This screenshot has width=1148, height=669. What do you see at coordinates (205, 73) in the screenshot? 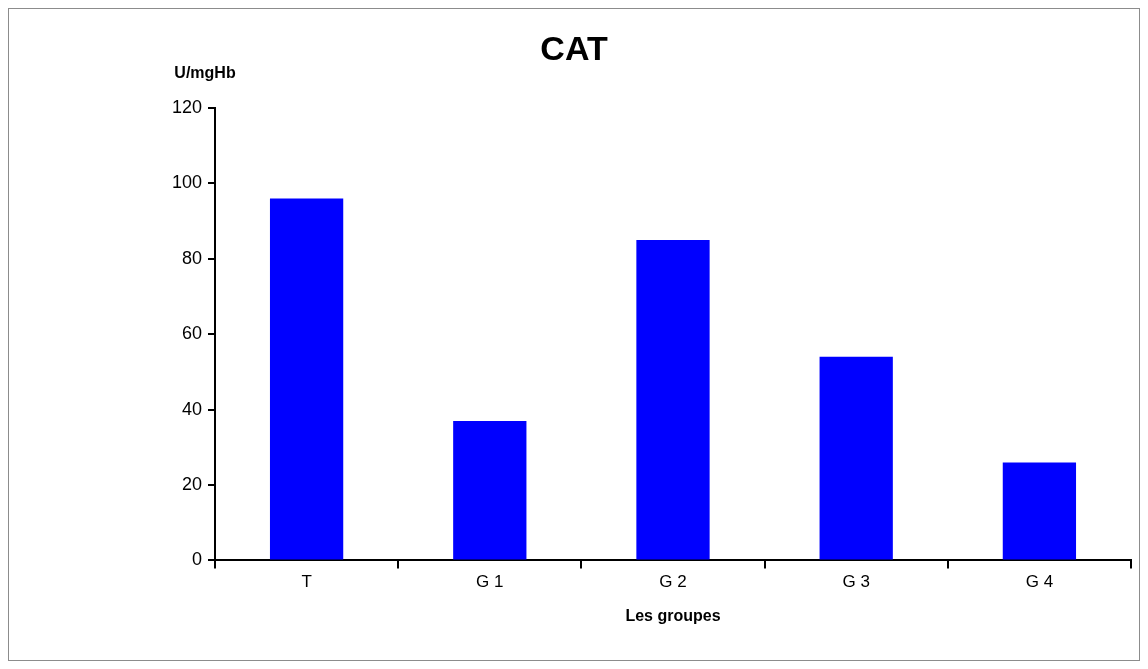
I see `y-axis-title: U/mgHb` at bounding box center [205, 73].